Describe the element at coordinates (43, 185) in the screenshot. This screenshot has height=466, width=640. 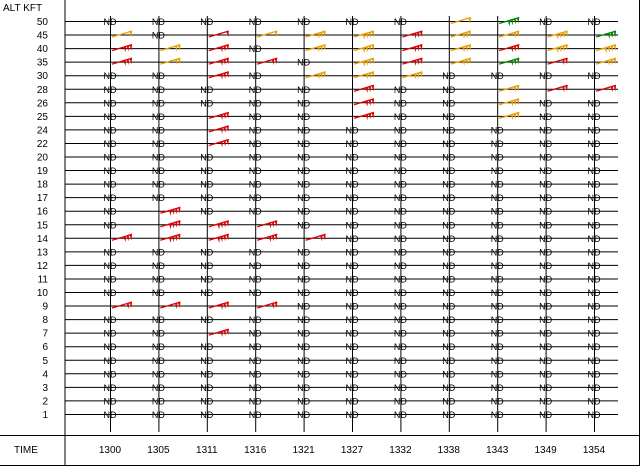
I see `altitude-tick-18: 18` at that location.